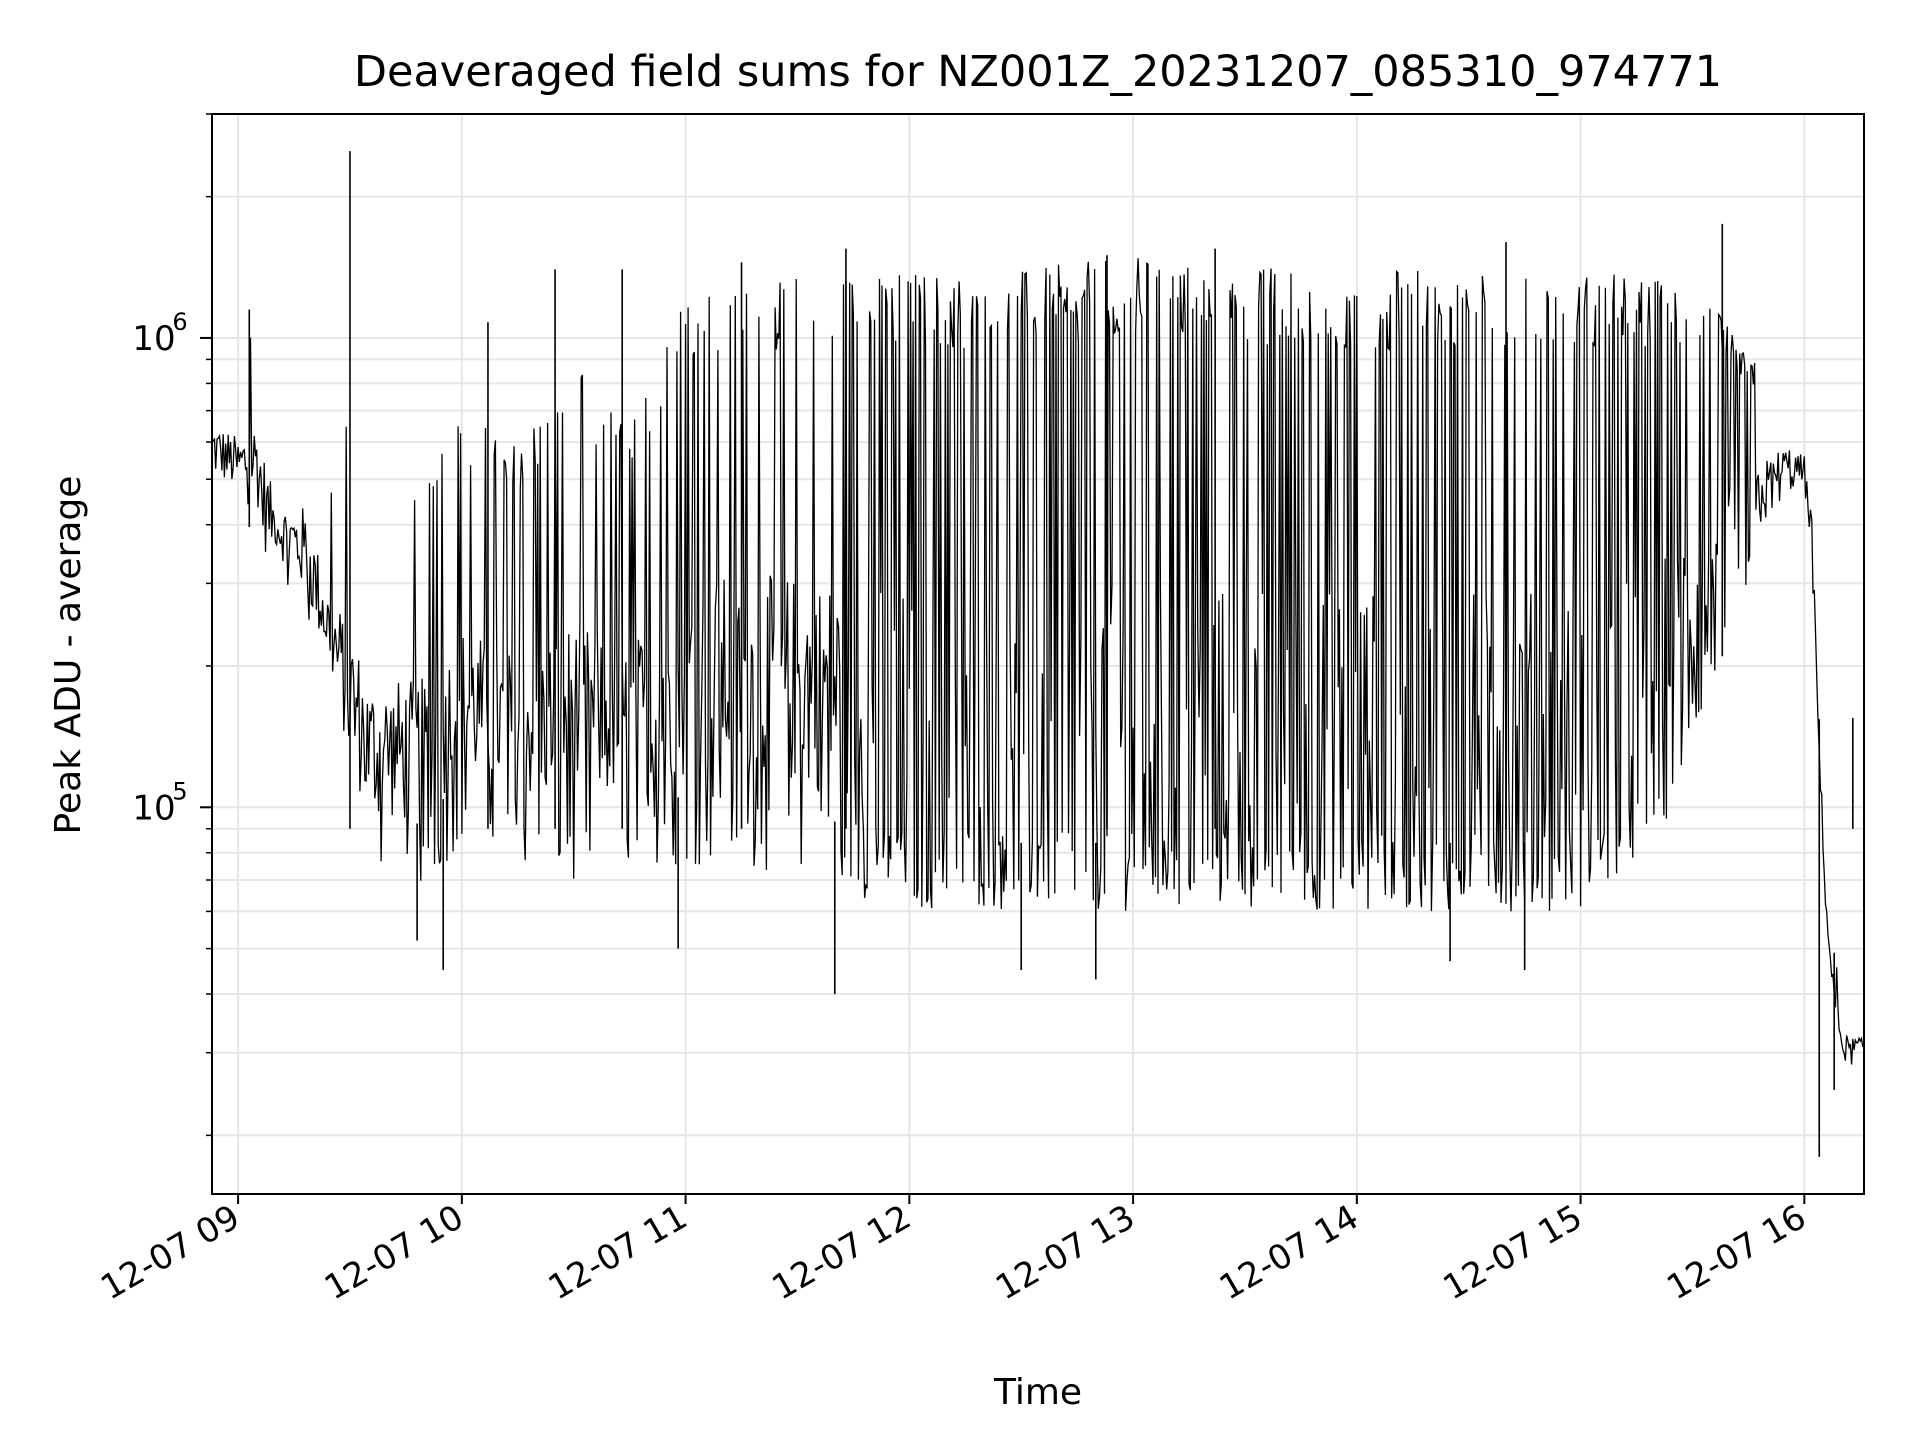 The image size is (1920, 1440). What do you see at coordinates (68, 655) in the screenshot?
I see `y-axis-label: Peak ADU - average` at bounding box center [68, 655].